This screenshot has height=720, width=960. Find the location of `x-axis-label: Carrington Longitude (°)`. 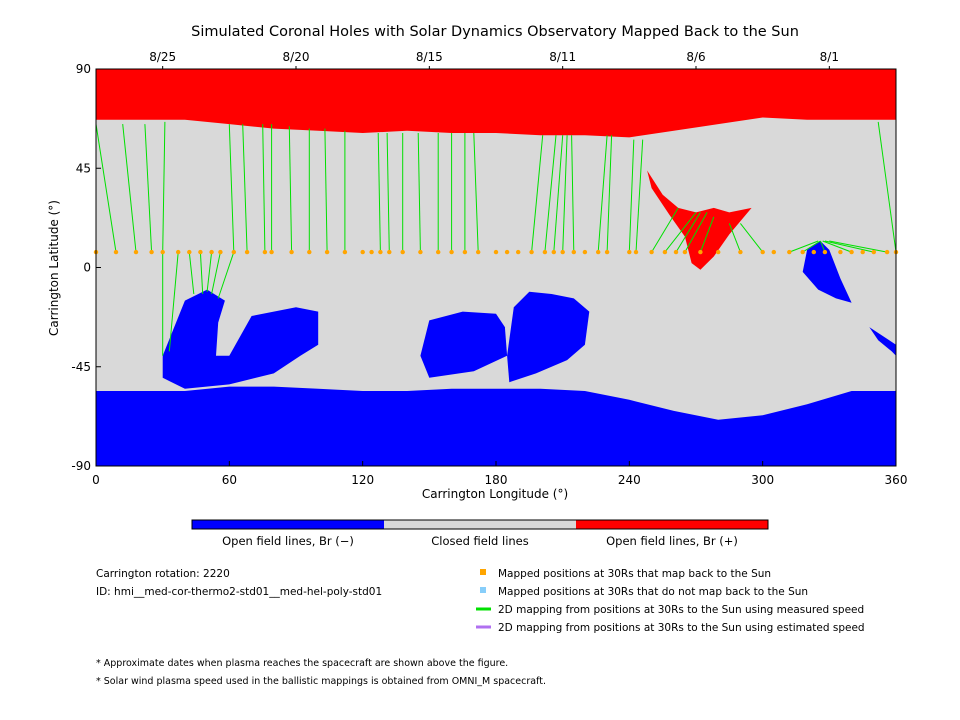

x-axis-label: Carrington Longitude (°) is located at coordinates (495, 494).